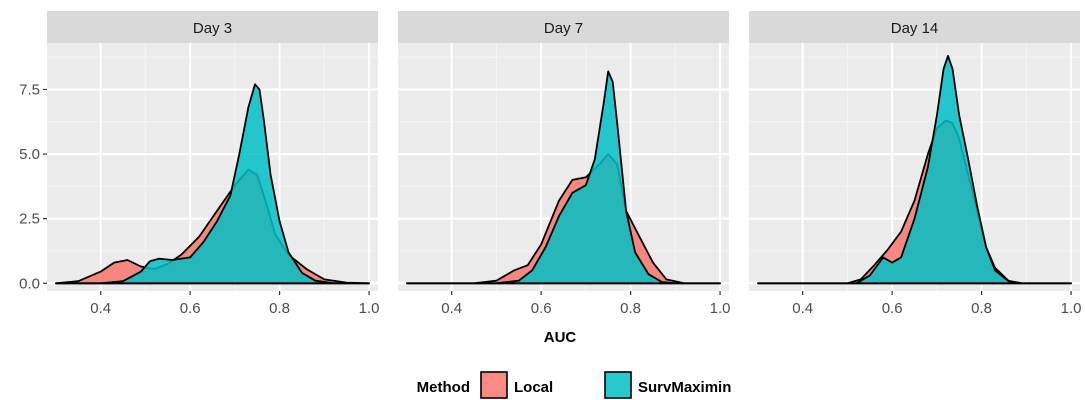 The image size is (1085, 400). I want to click on y-tick-label: 5.0, so click(29, 154).